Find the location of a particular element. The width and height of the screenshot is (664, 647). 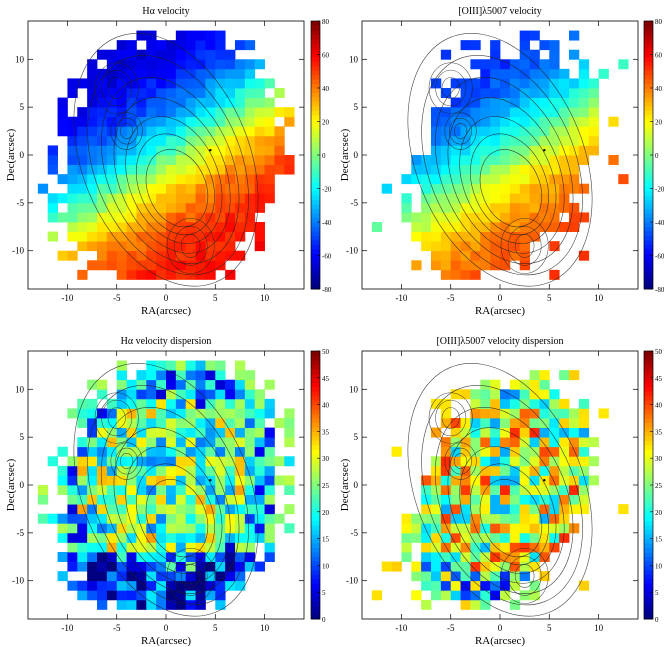

colorbar-tick-label: 15 is located at coordinates (326, 540).